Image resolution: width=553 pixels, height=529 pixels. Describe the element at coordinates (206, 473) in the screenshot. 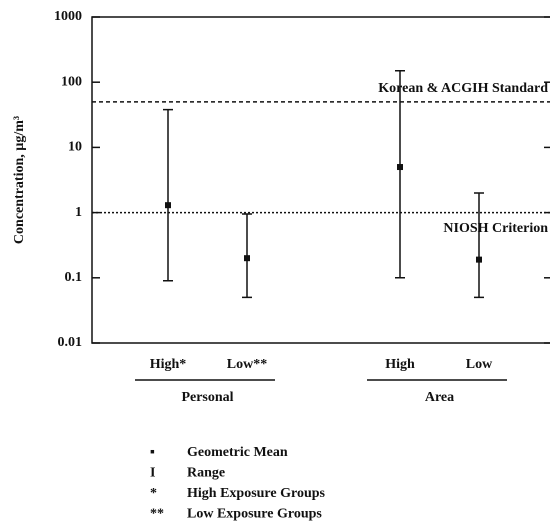

I see `legend-label: Range` at that location.